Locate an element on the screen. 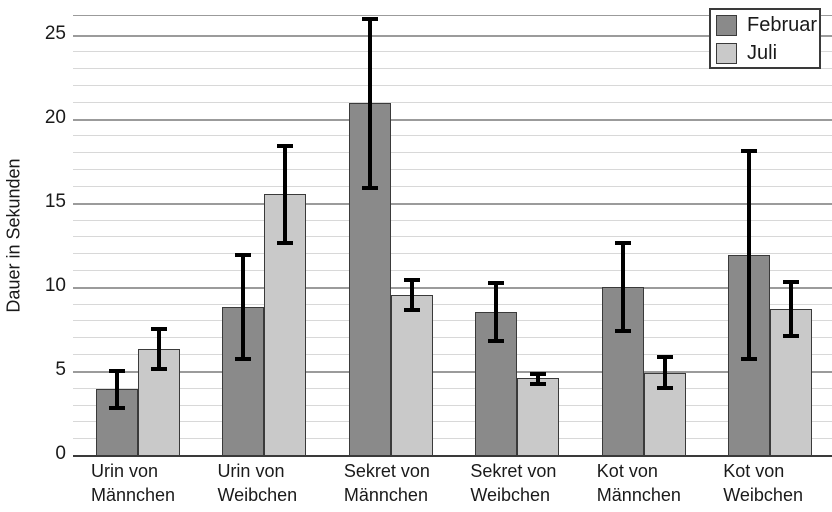  legend-label-juli: Juli is located at coordinates (762, 52).